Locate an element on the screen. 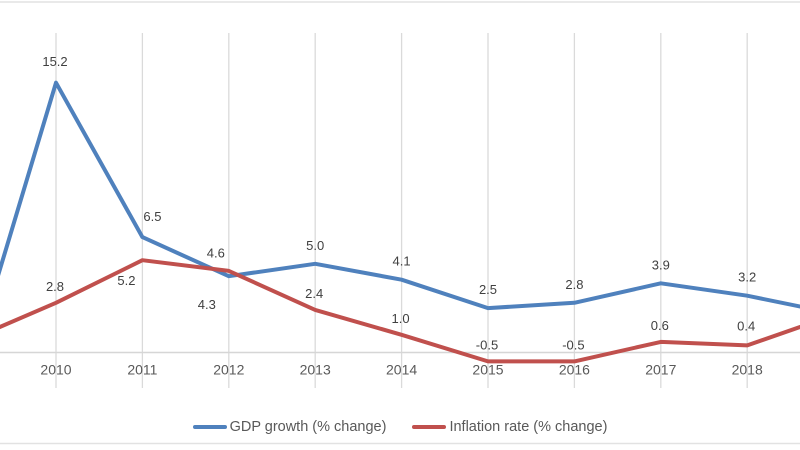  data-label-gdp-growth-2012: 4.3 is located at coordinates (207, 304).